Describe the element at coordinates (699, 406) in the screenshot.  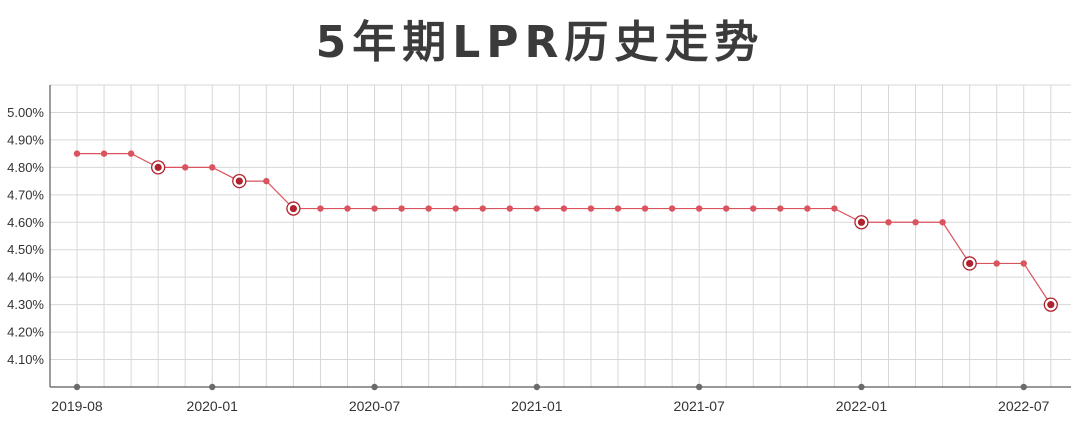
I see `x-tick-label: 2021-07` at that location.